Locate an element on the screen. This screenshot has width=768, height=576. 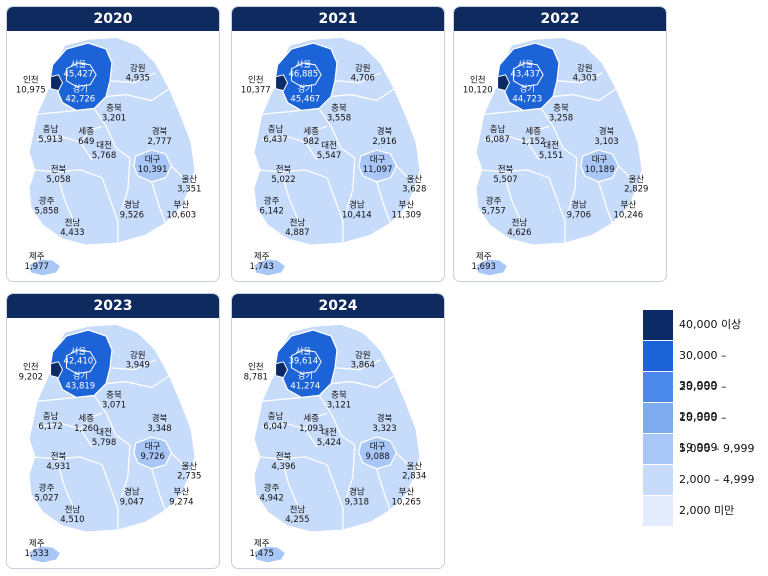
region-value-gyeonggi: 45,467 is located at coordinates (305, 100).